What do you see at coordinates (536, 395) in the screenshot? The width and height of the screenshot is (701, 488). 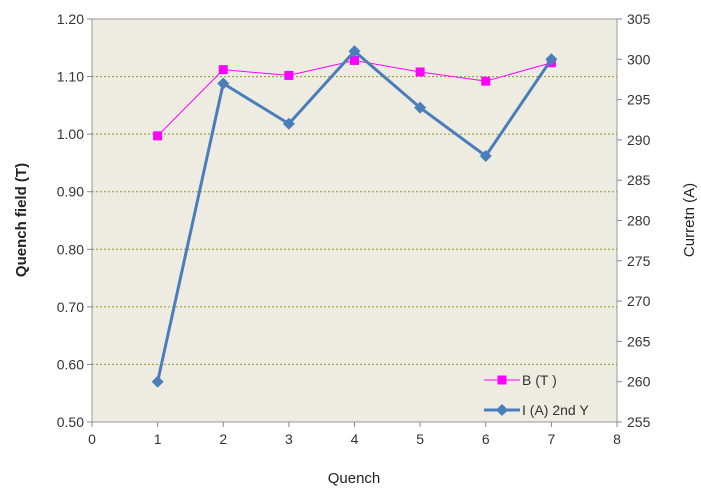 I see `legend: B (T ) I (A) 2nd Y` at bounding box center [536, 395].